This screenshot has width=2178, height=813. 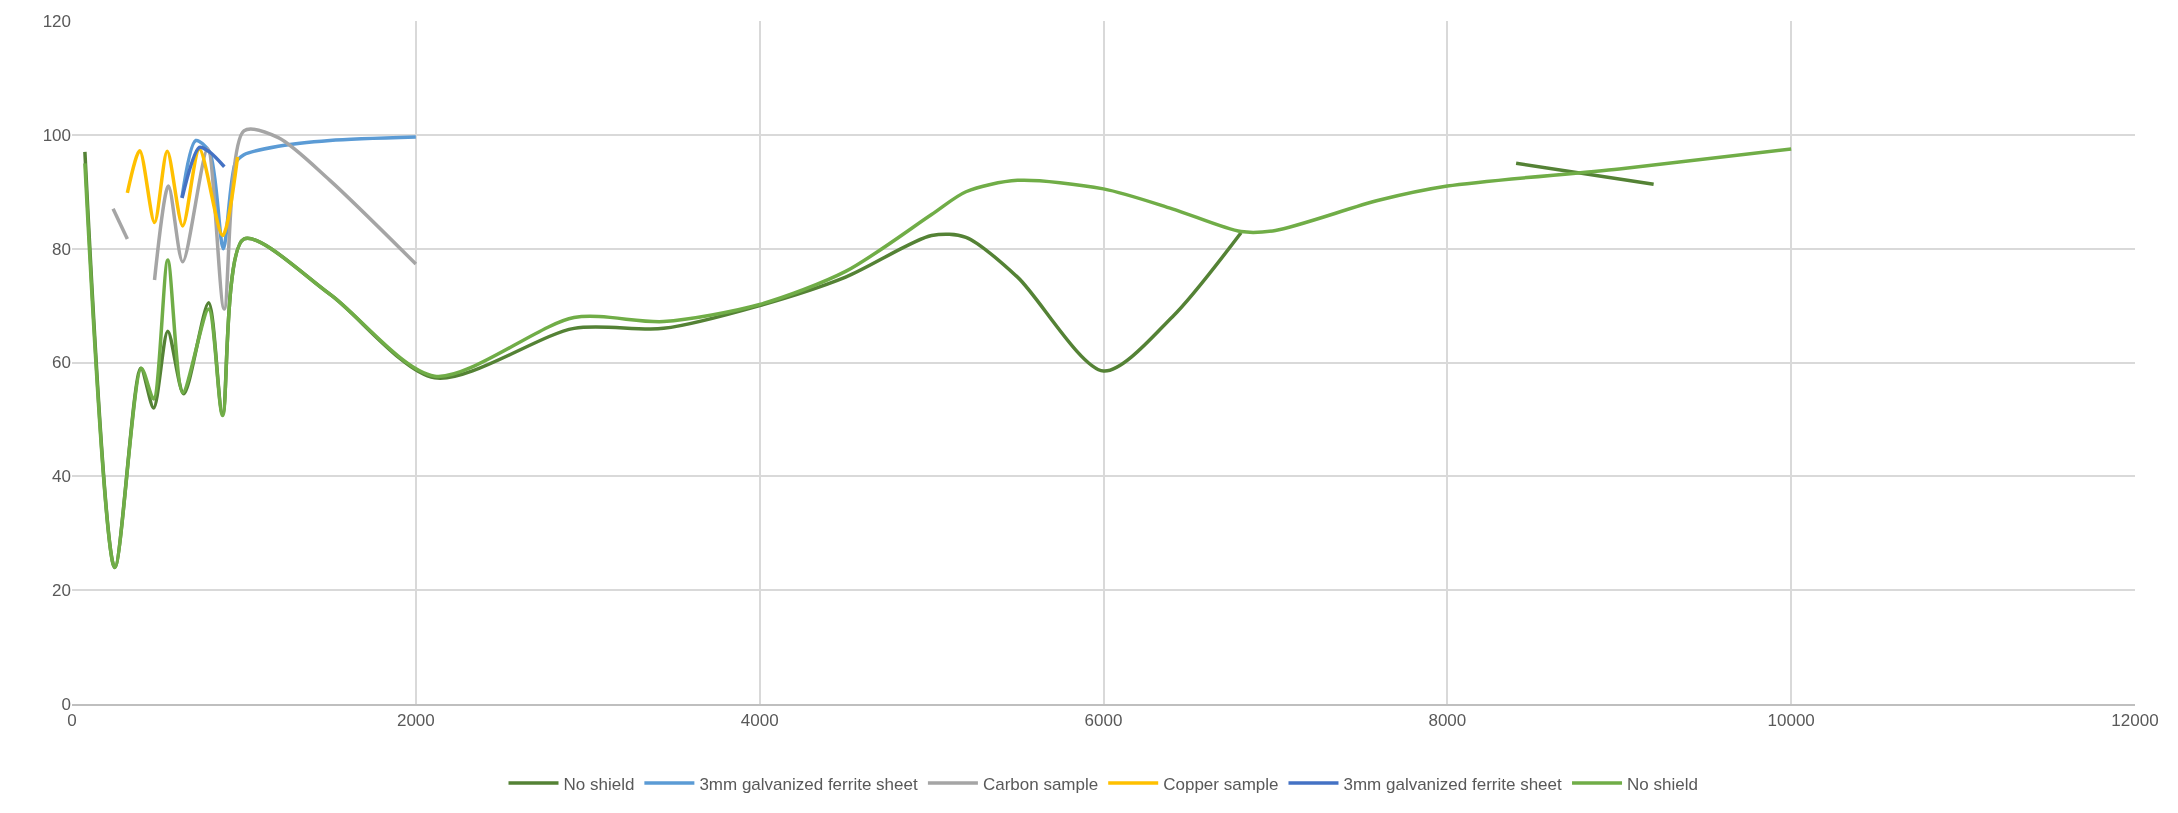 What do you see at coordinates (66, 704) in the screenshot?
I see `y-tick-label: 0` at bounding box center [66, 704].